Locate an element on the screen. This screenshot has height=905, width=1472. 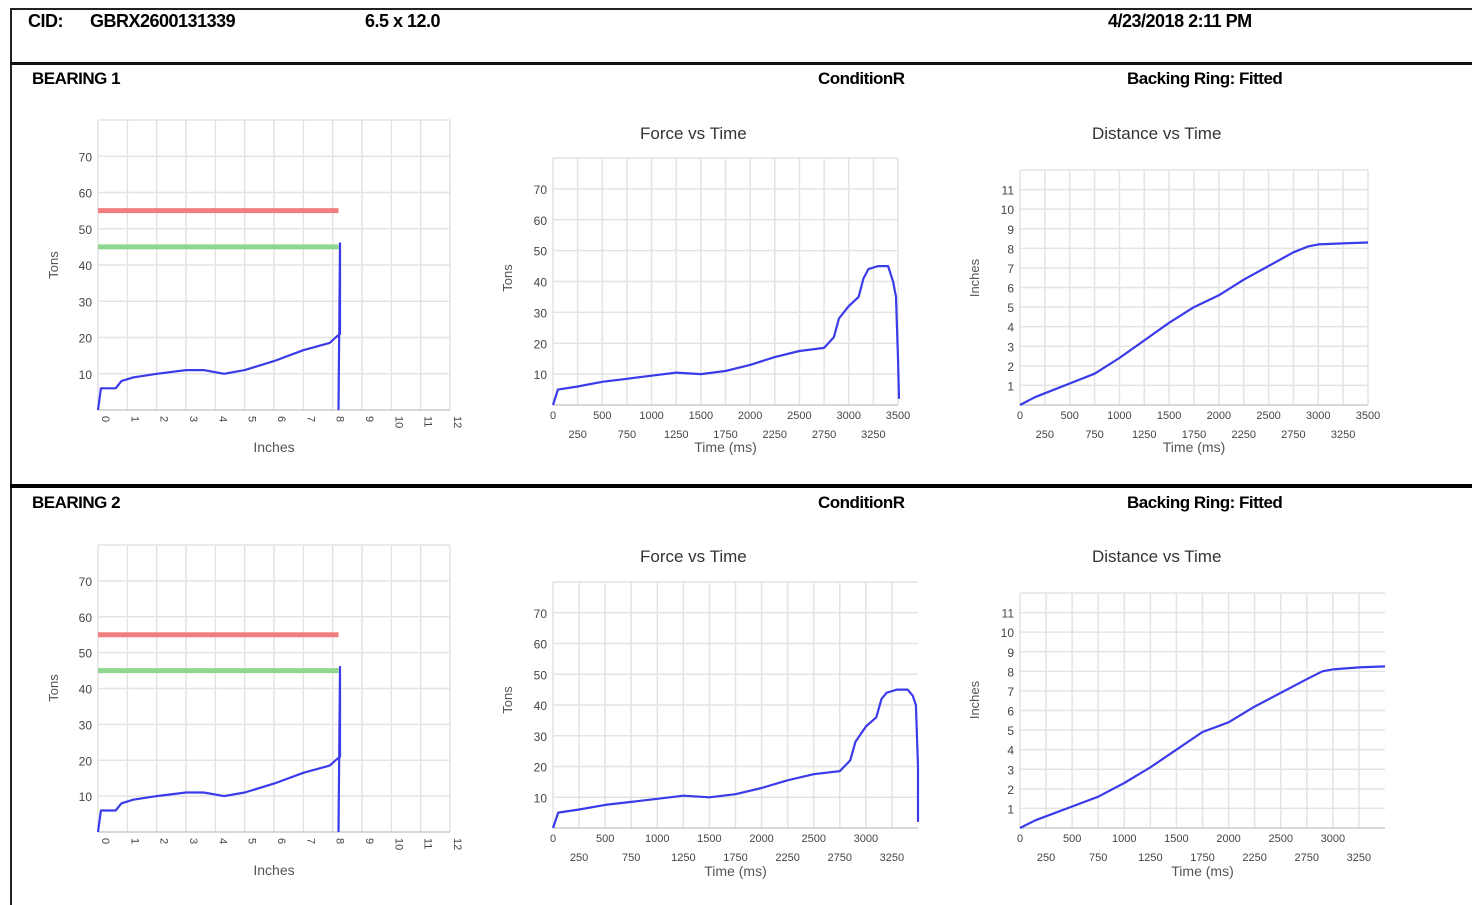
b2-distance-time-ytick-label: 8 is located at coordinates (1010, 672).